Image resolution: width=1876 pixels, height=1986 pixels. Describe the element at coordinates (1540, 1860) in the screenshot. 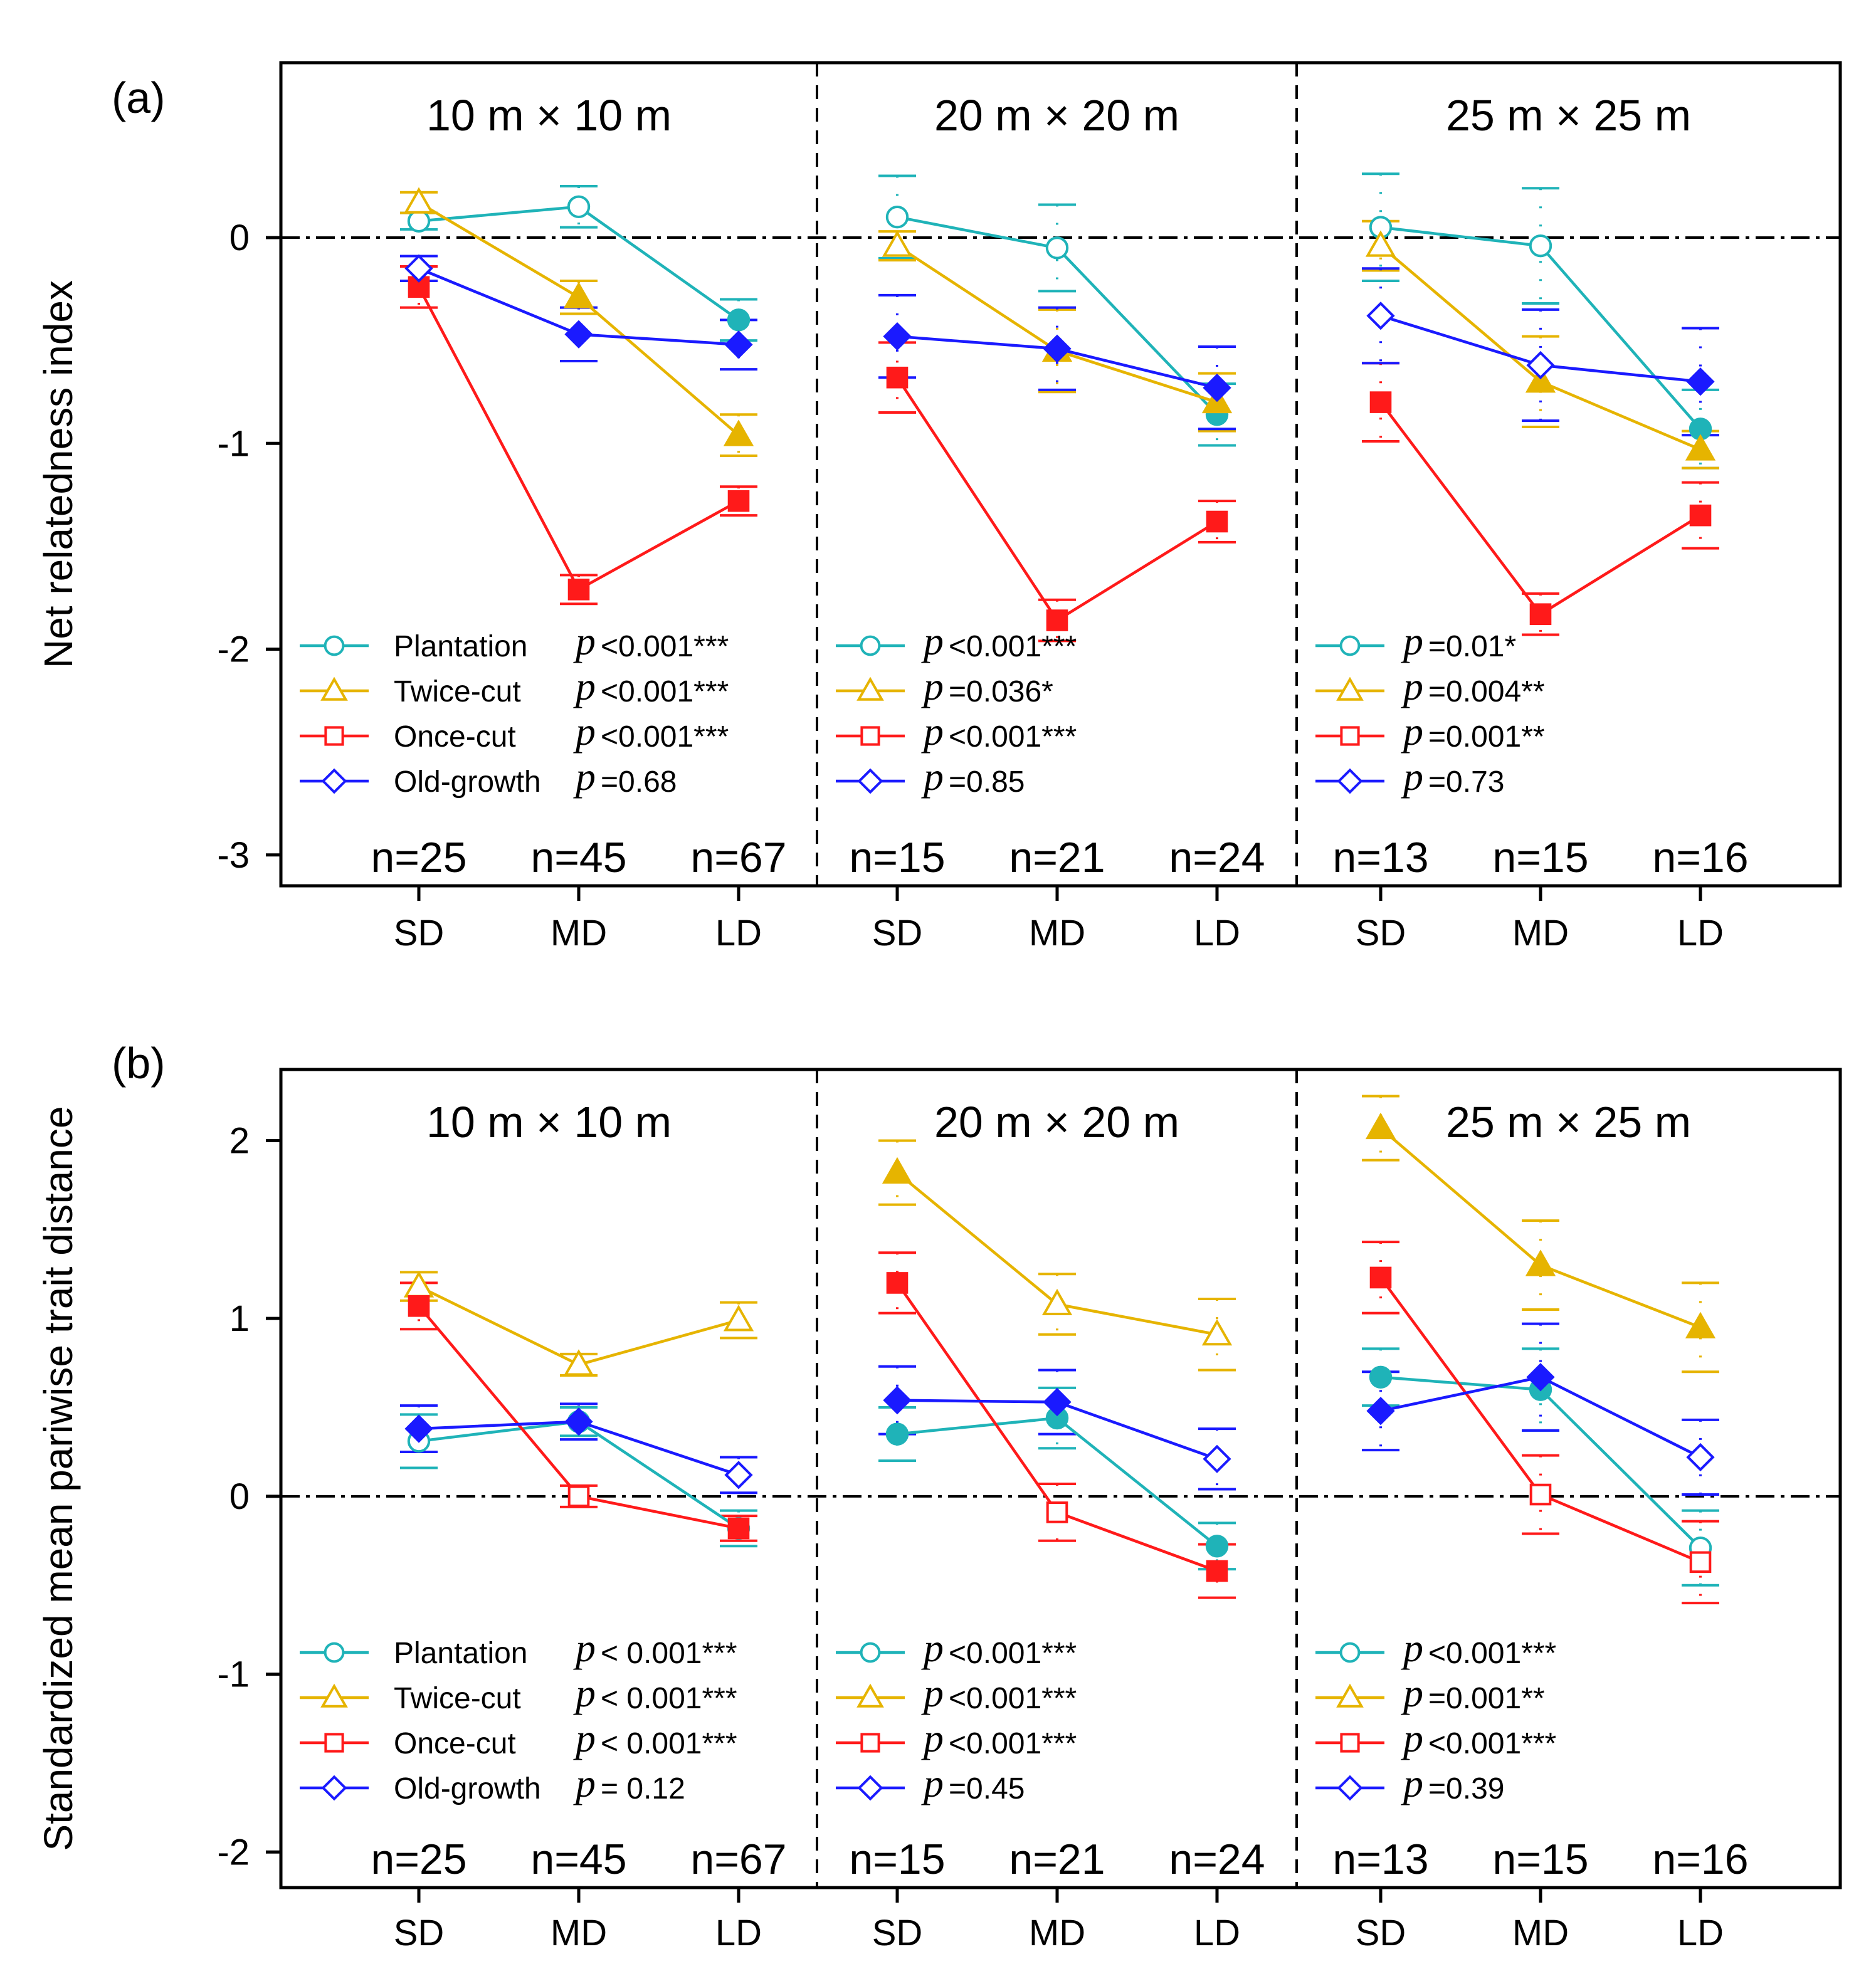

I see `sample-size-label: n=15` at that location.